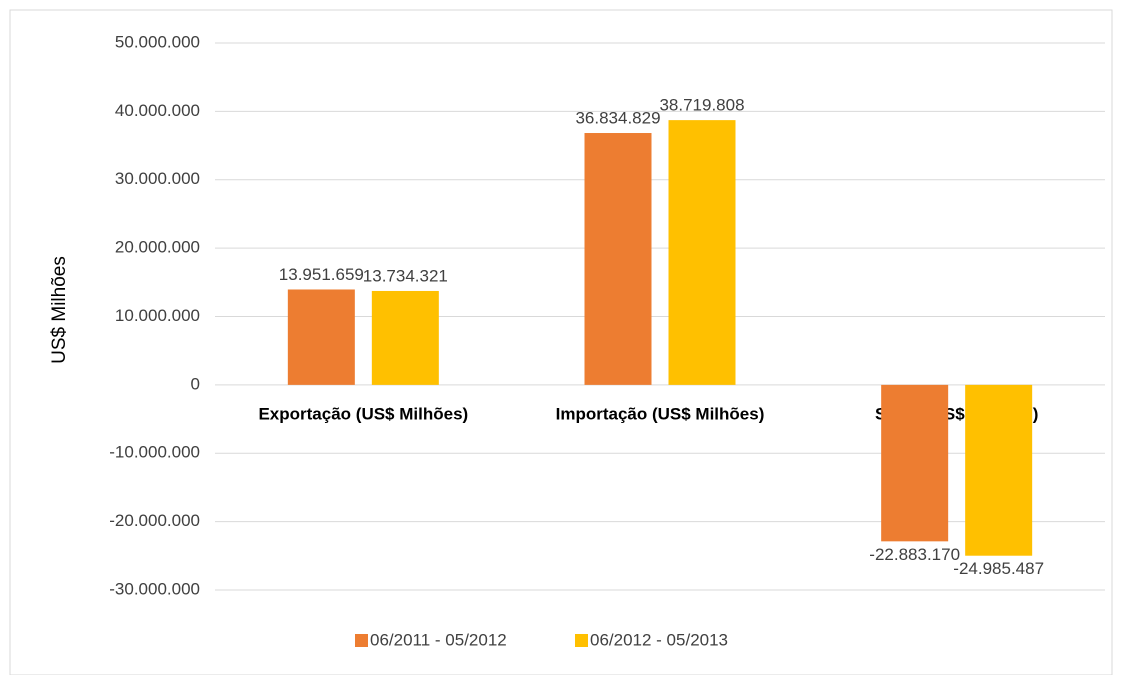 This screenshot has height=675, width=1123. I want to click on y-tick-label: -10.000.000, so click(154, 452).